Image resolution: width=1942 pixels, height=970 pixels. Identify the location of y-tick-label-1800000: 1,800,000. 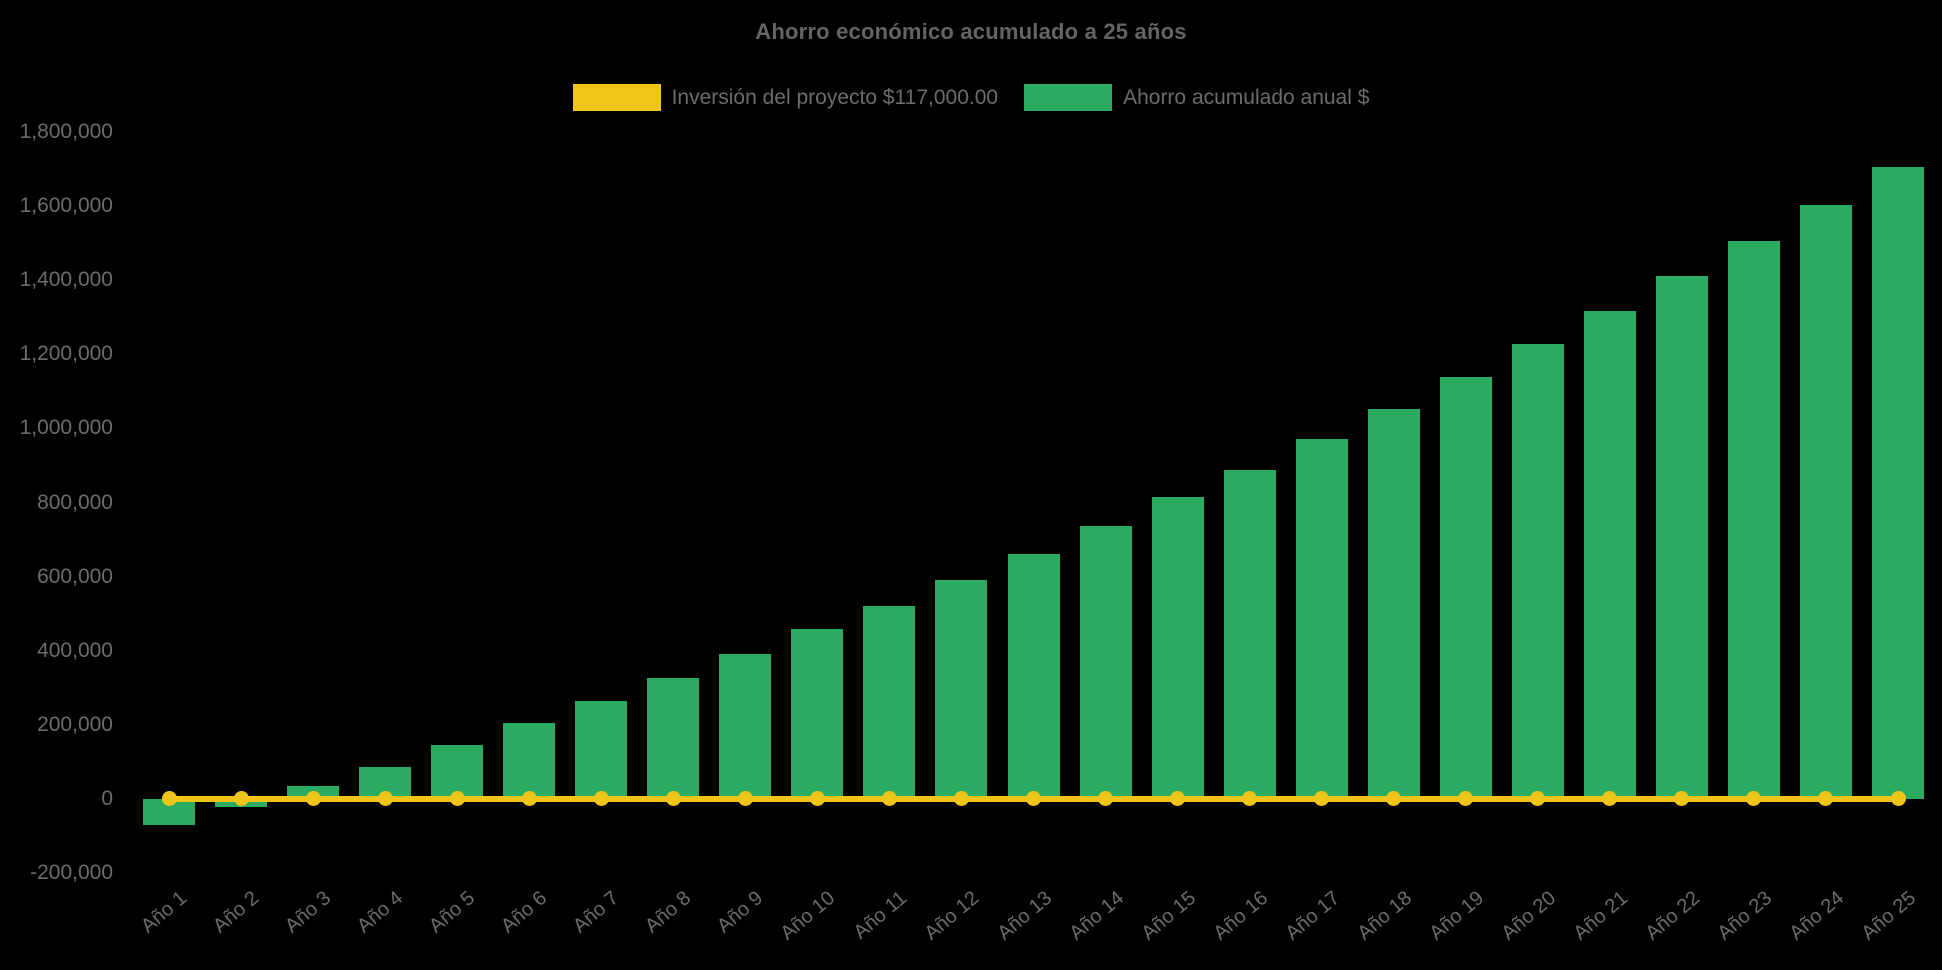
(66, 131).